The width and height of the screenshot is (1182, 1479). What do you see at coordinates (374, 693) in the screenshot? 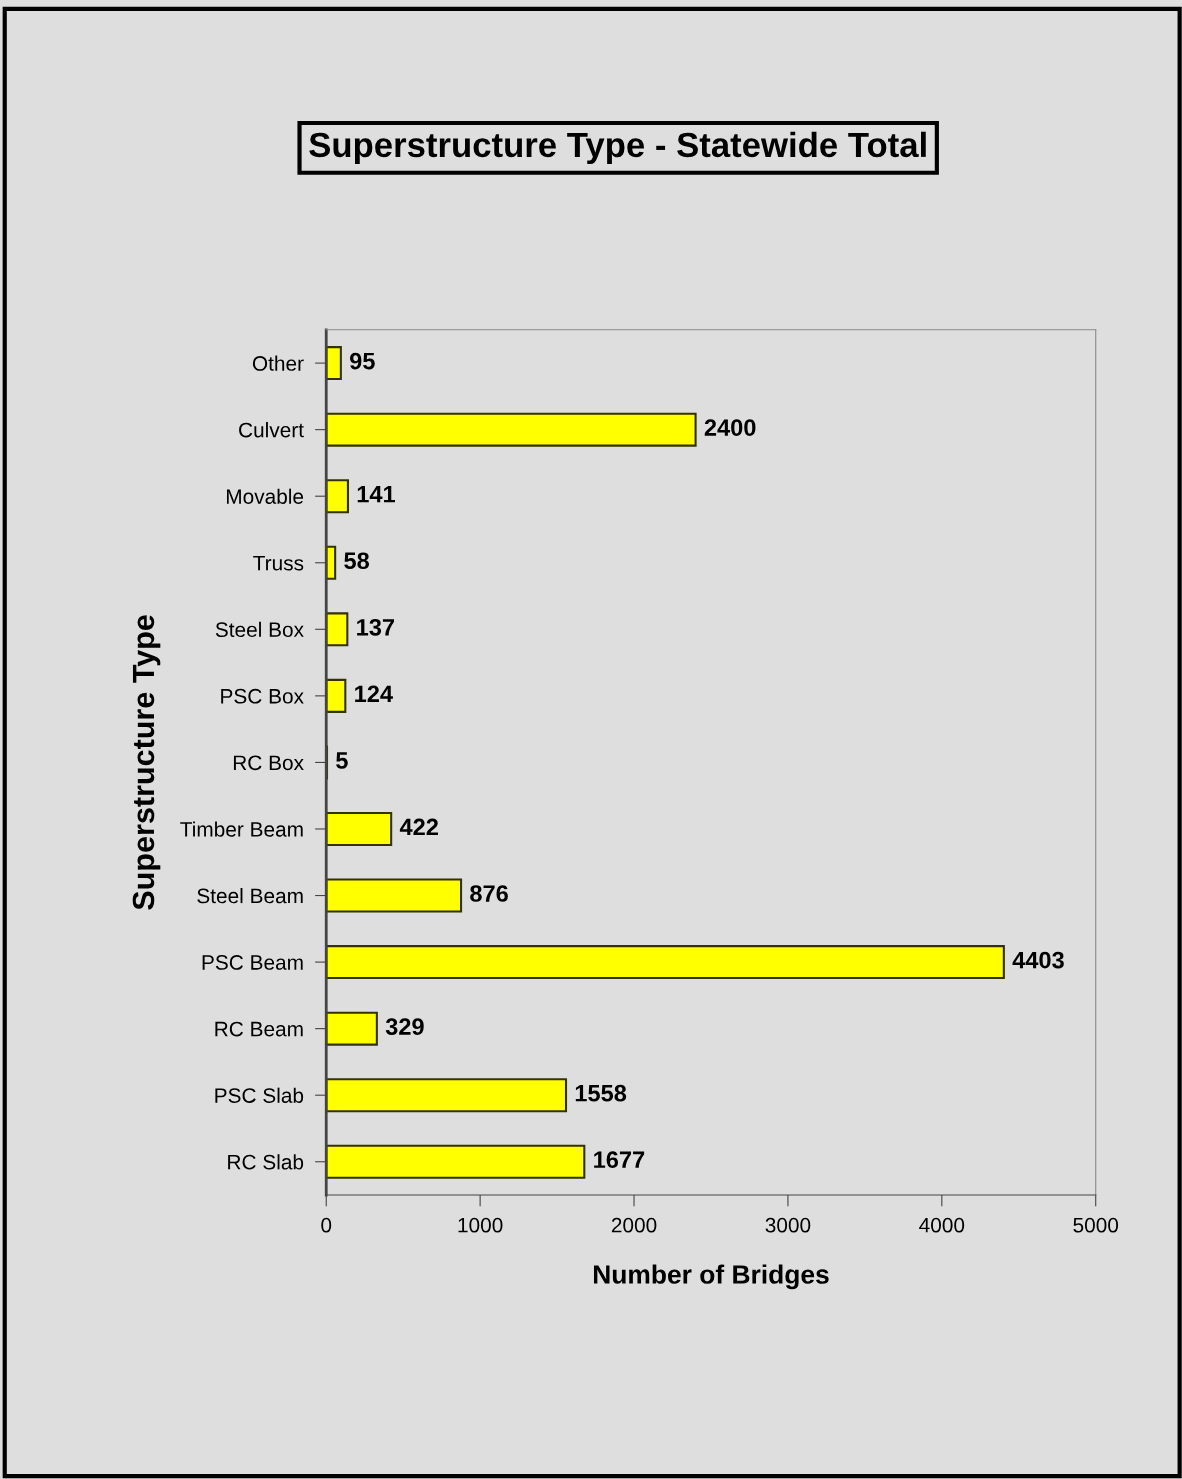
I see `data-label: 124` at bounding box center [374, 693].